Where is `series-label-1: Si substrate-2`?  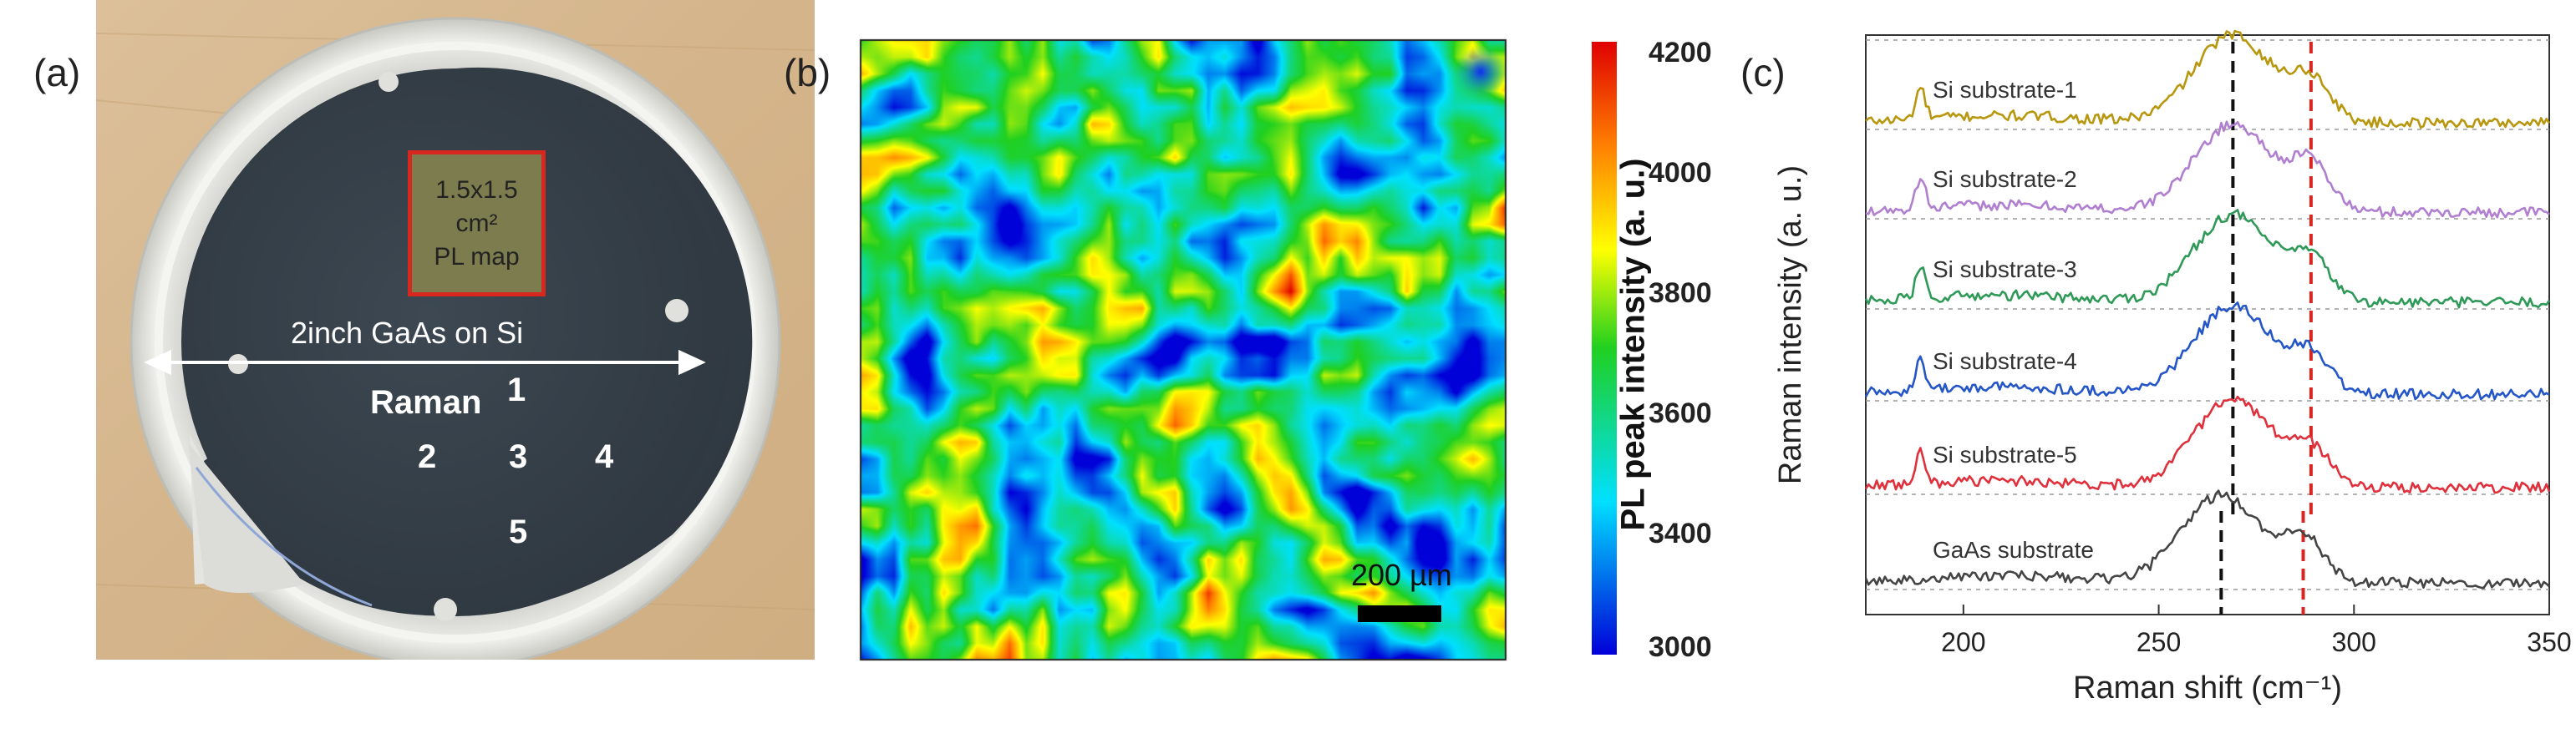 series-label-1: Si substrate-2 is located at coordinates (2005, 179).